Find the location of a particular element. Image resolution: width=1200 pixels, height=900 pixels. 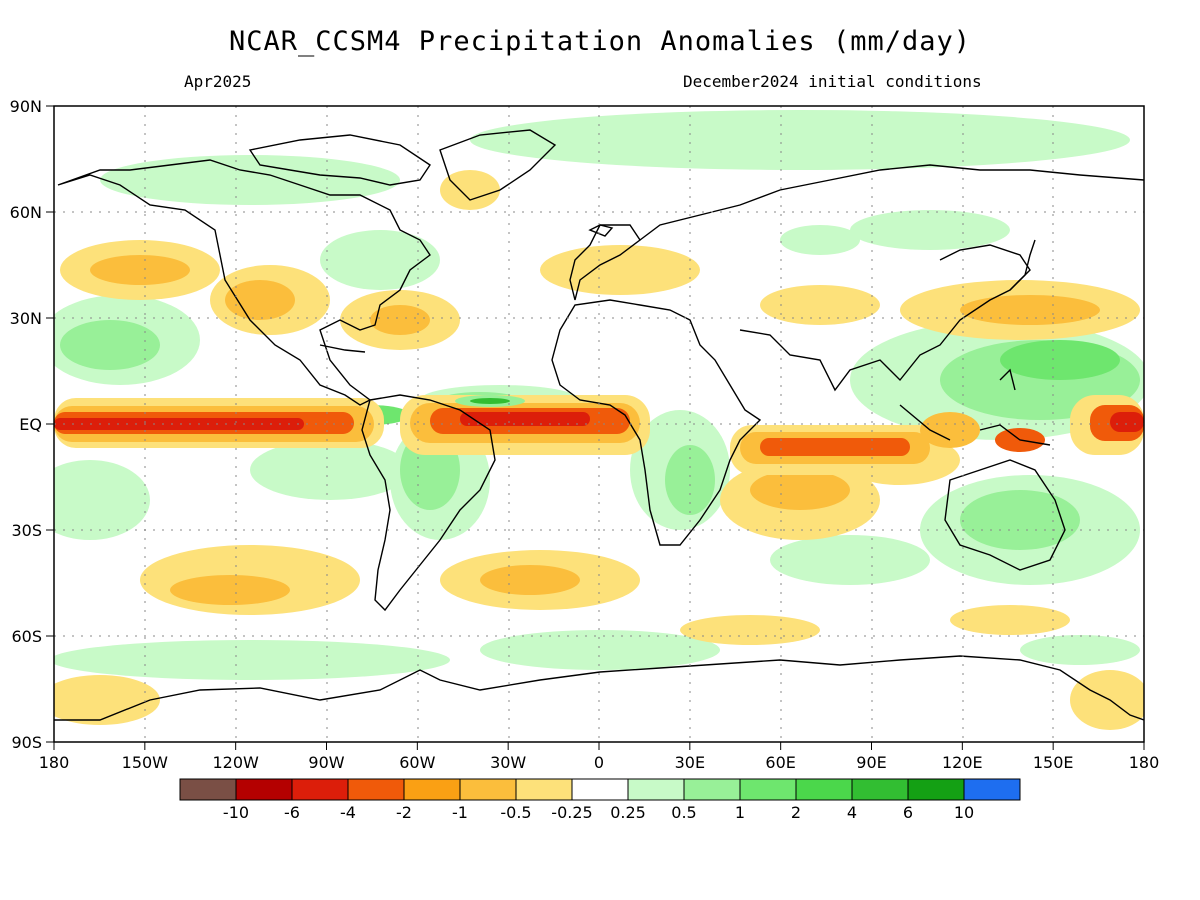

colorbar-label: -4 is located at coordinates (348, 812).